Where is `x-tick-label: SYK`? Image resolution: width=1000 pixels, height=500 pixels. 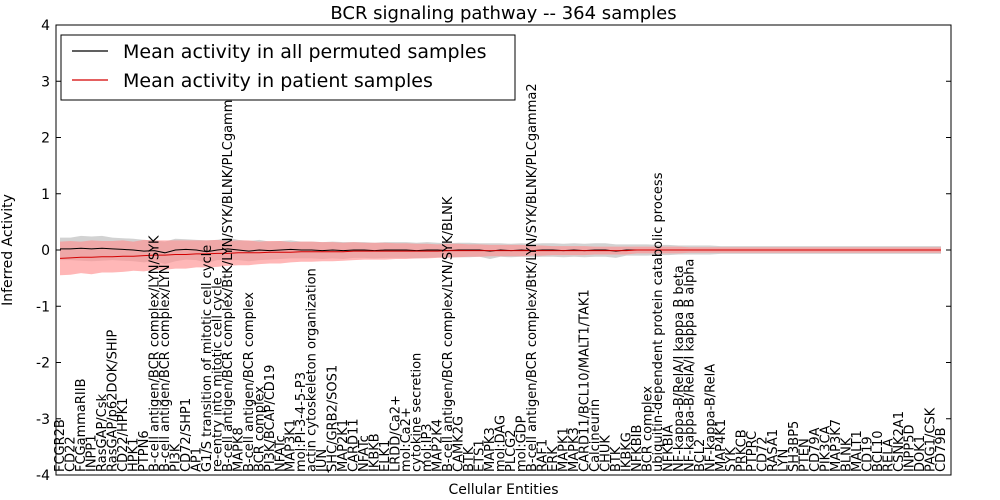
x-tick-label: SYK is located at coordinates (731, 459).